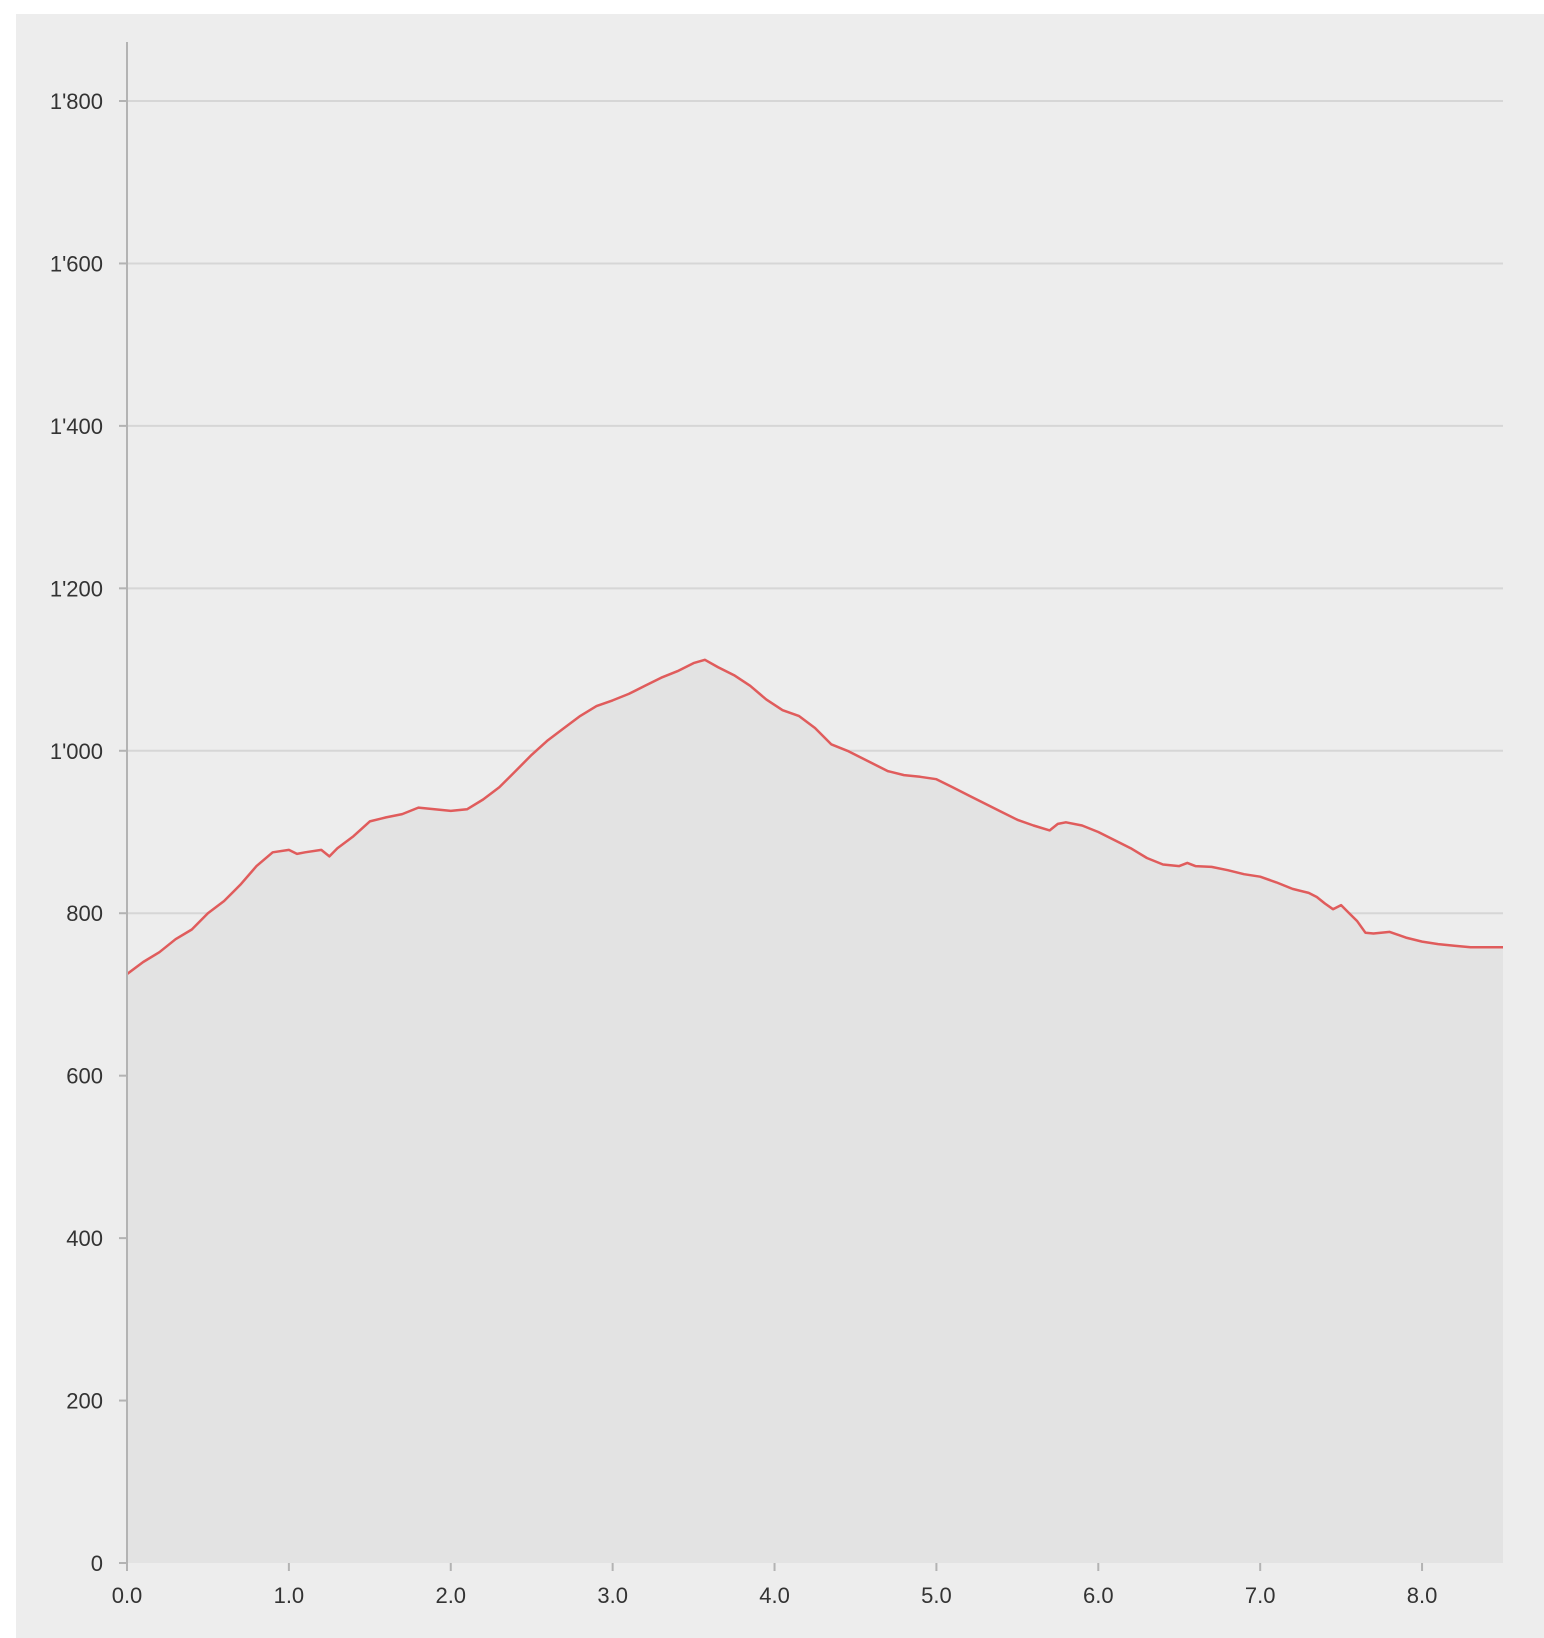 The image size is (1544, 1638). I want to click on x-tick-label: 5.0, so click(936, 1595).